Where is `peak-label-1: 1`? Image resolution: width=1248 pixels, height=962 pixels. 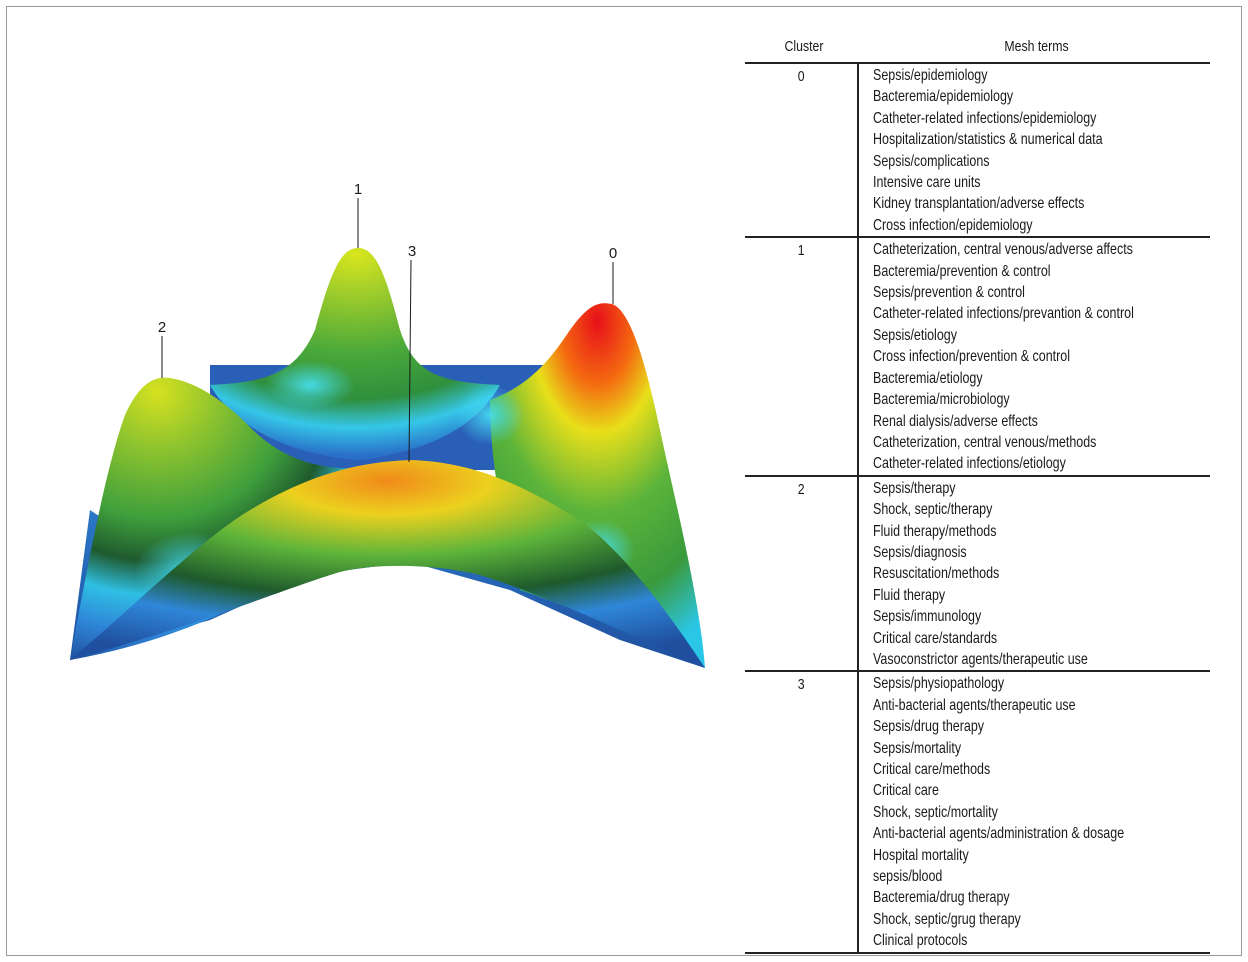
peak-label-1: 1 is located at coordinates (358, 189).